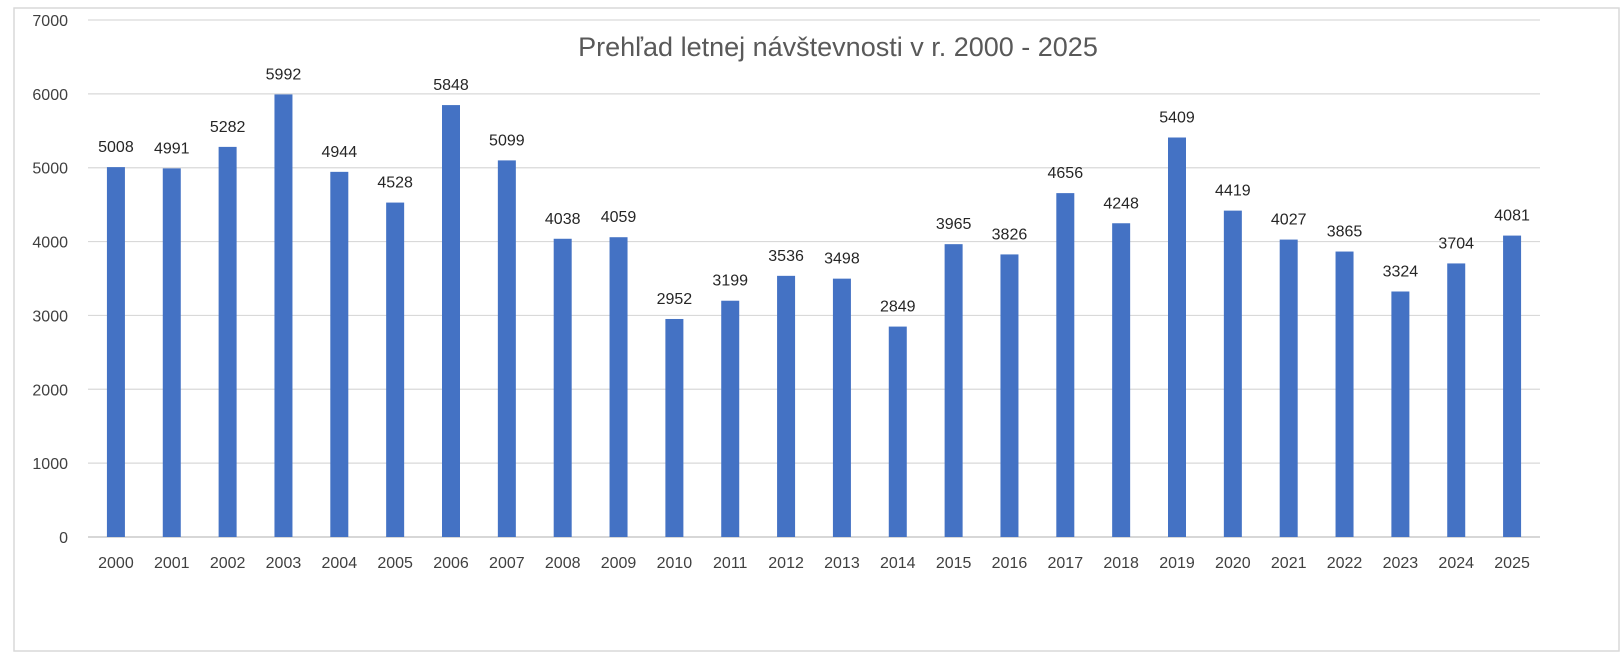  What do you see at coordinates (1177, 563) in the screenshot?
I see `x-tick-label: 2019` at bounding box center [1177, 563].